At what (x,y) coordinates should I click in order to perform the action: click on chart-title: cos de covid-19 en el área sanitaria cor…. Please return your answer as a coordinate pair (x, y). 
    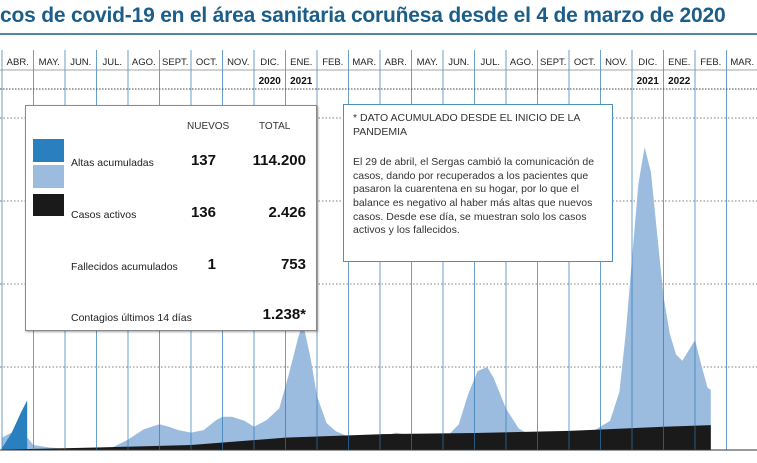
    Looking at the image, I should click on (363, 15).